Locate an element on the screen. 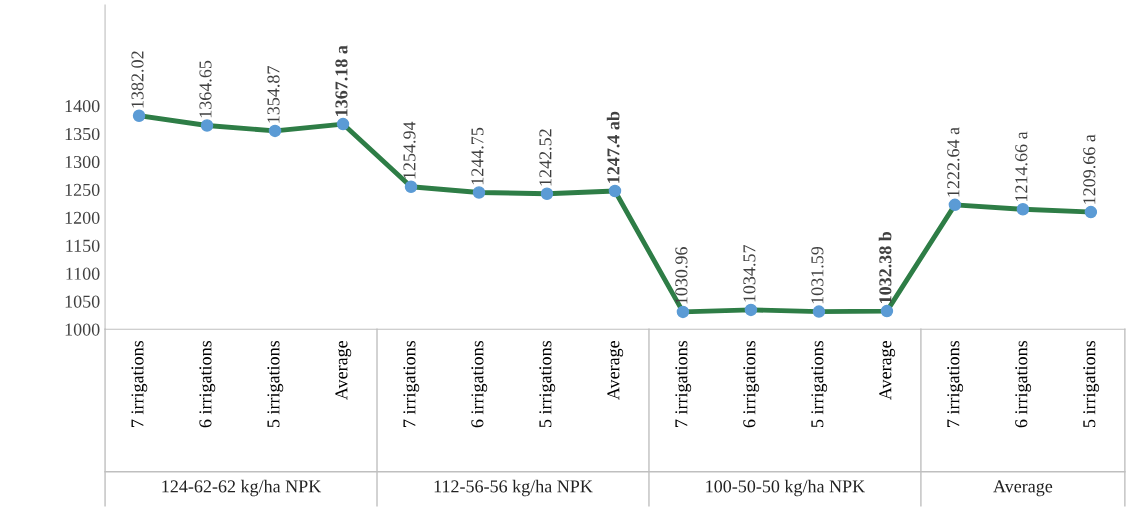  text: 112-56-56 kg/ha NPK is located at coordinates (513, 488).